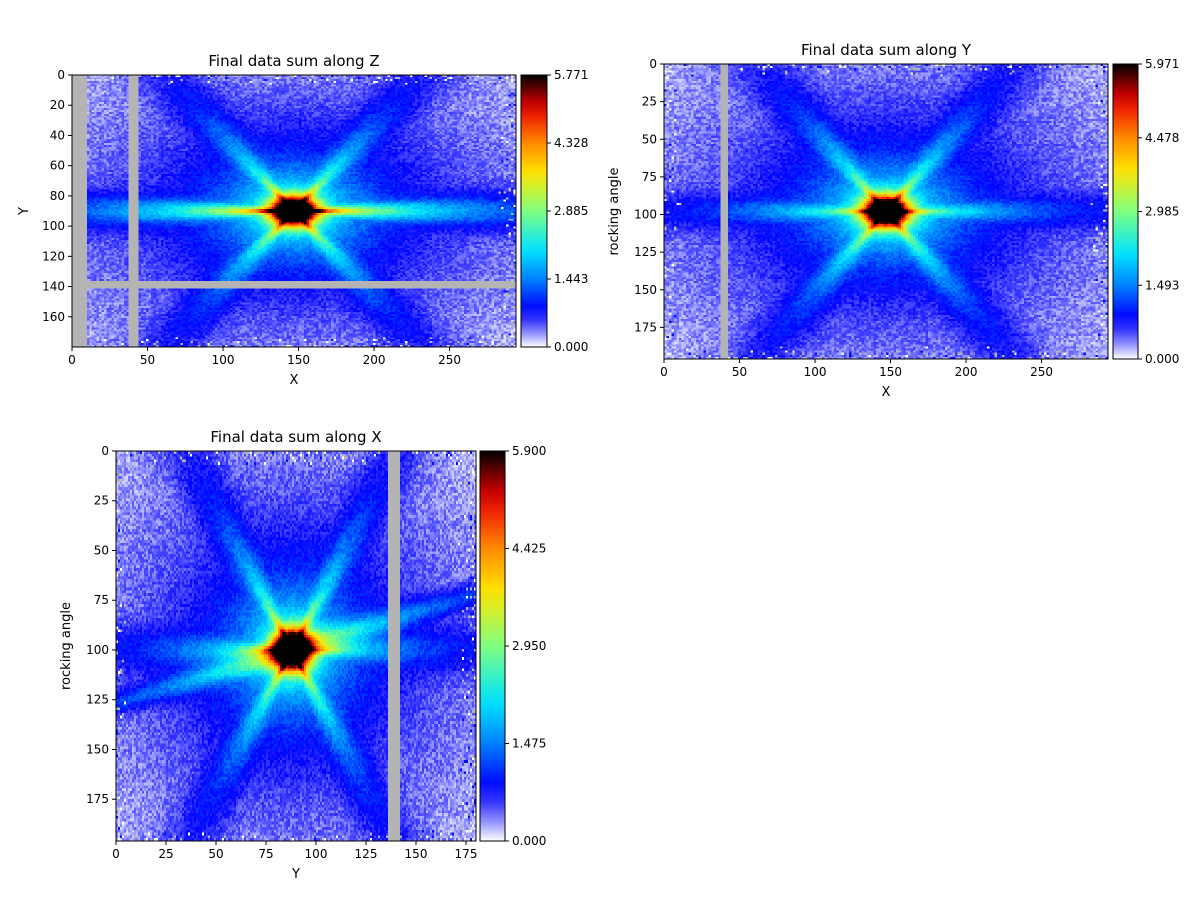 Image resolution: width=1200 pixels, height=900 pixels. Describe the element at coordinates (529, 451) in the screenshot. I see `colorbar-tick-label: 5.900` at that location.